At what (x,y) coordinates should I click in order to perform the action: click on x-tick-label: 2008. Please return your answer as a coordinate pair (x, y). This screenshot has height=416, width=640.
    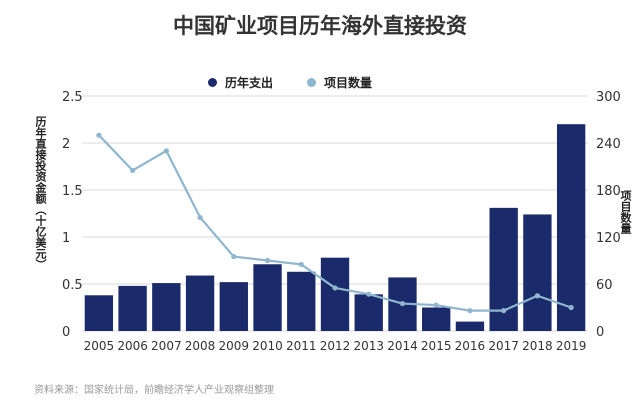
    Looking at the image, I should click on (200, 346).